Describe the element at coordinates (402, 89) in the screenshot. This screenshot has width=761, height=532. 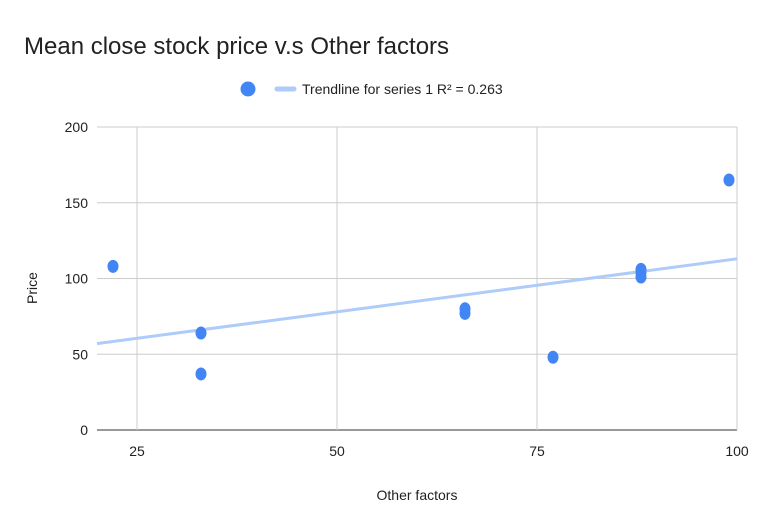
I see `legend-trendline-label: Trendline for series 1 R² = 0.263` at that location.